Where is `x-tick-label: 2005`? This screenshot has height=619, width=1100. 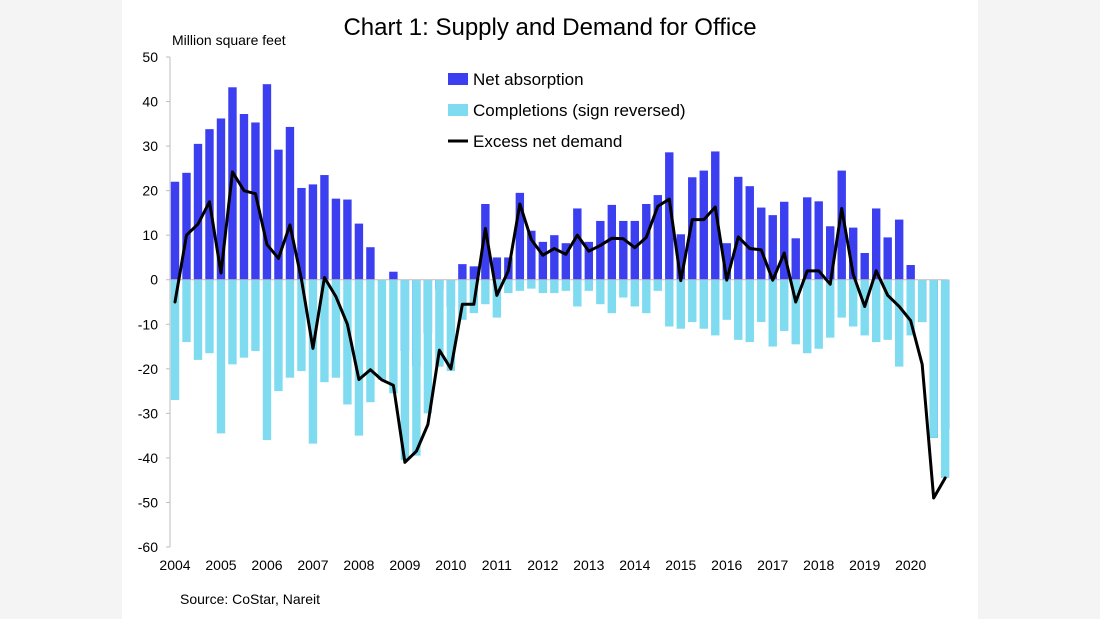 x-tick-label: 2005 is located at coordinates (220, 565).